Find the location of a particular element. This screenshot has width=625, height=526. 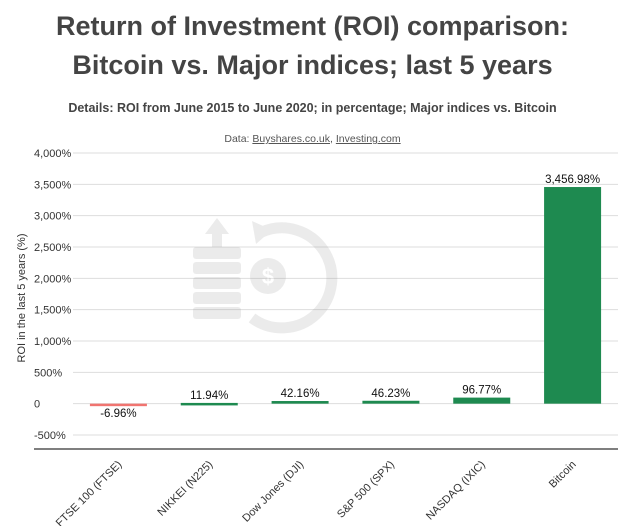

category-label-3: S&P 500 (SPX) is located at coordinates (366, 490).